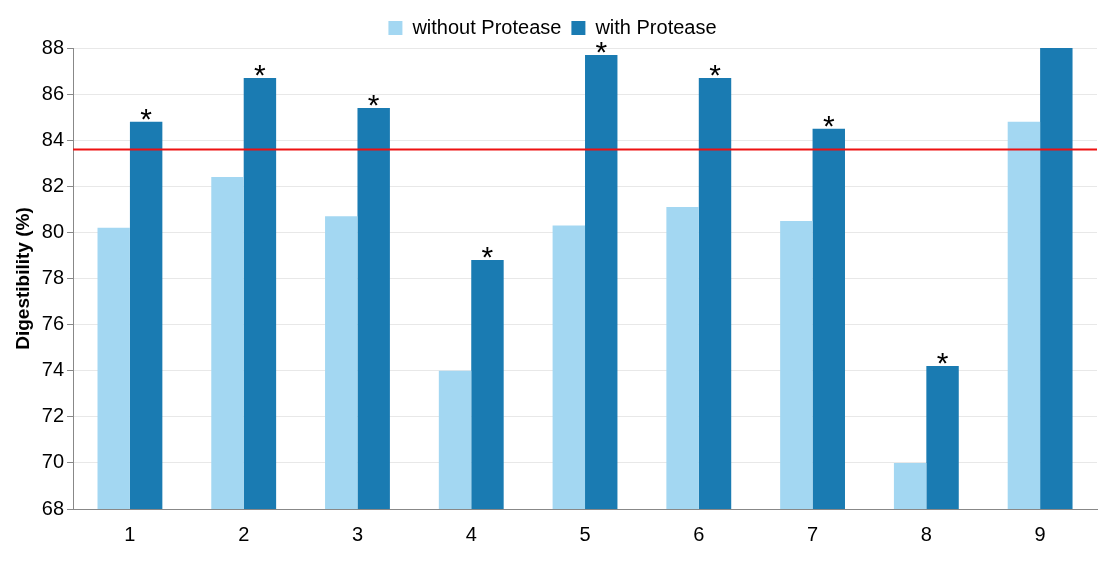 The image size is (1115, 561). I want to click on x-tick-label: 9, so click(1040, 533).